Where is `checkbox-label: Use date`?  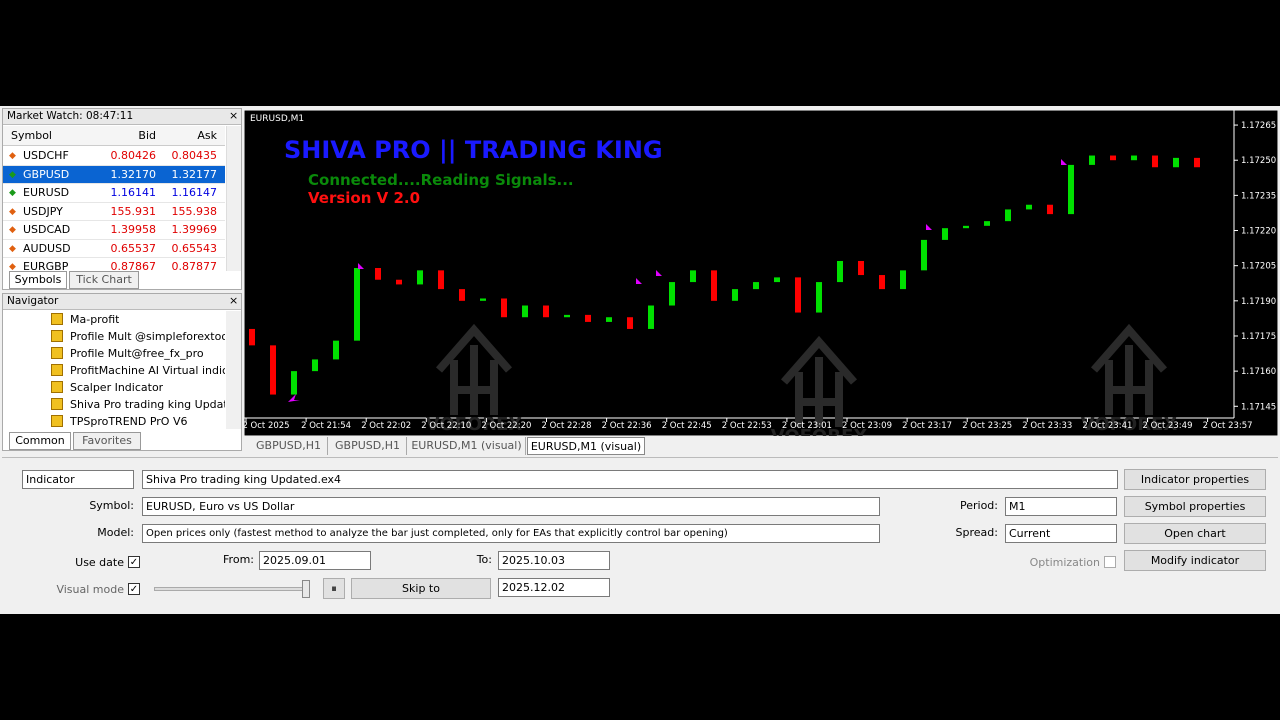
checkbox-label: Use date is located at coordinates (99, 562).